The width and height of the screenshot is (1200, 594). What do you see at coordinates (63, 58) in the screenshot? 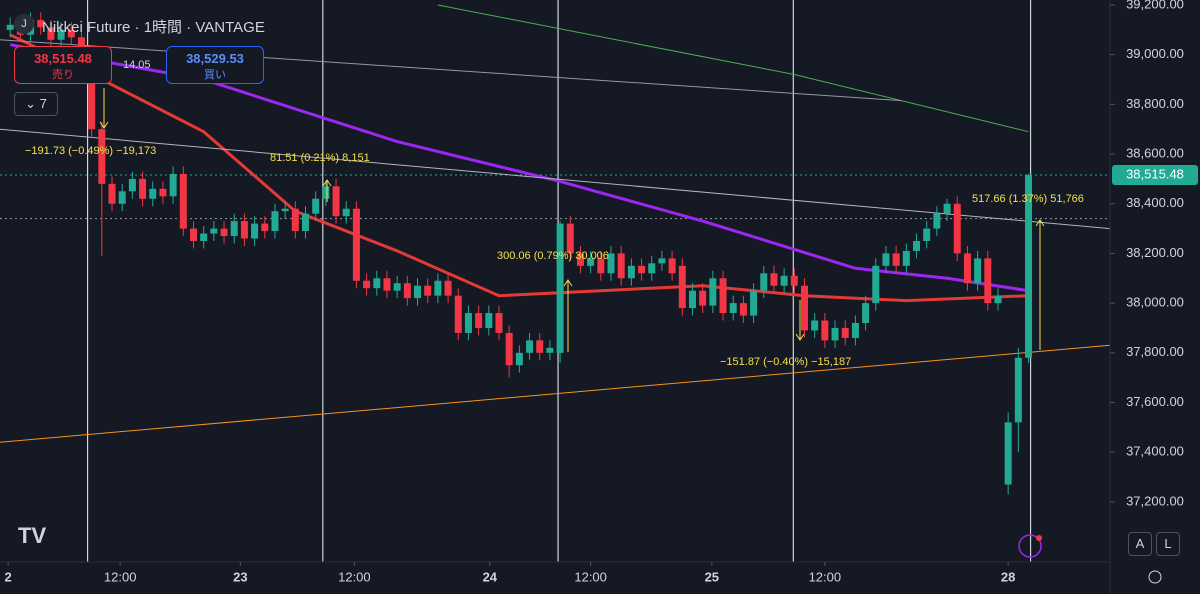
I see `sell-price: 38,515.48` at bounding box center [63, 58].